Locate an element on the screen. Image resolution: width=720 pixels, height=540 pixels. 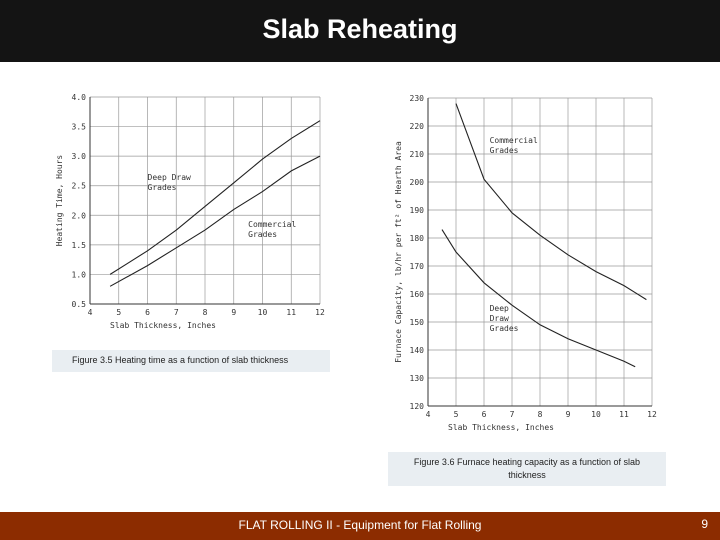
fig36-series-annotation: Deep is located at coordinates (499, 308).